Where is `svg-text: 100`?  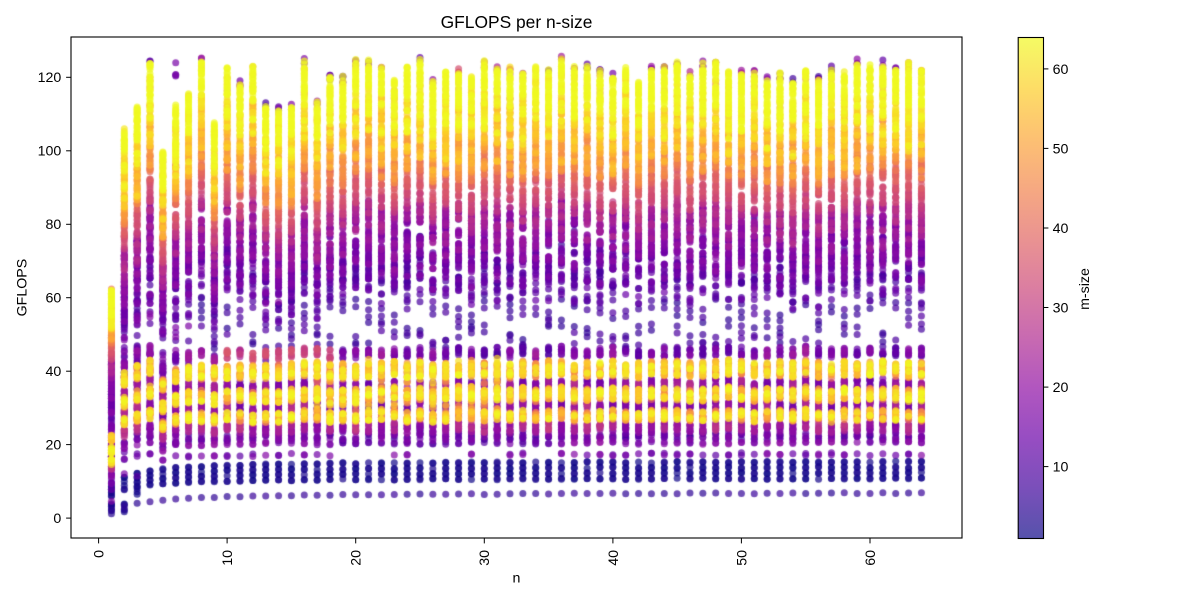
svg-text: 100 is located at coordinates (50, 152).